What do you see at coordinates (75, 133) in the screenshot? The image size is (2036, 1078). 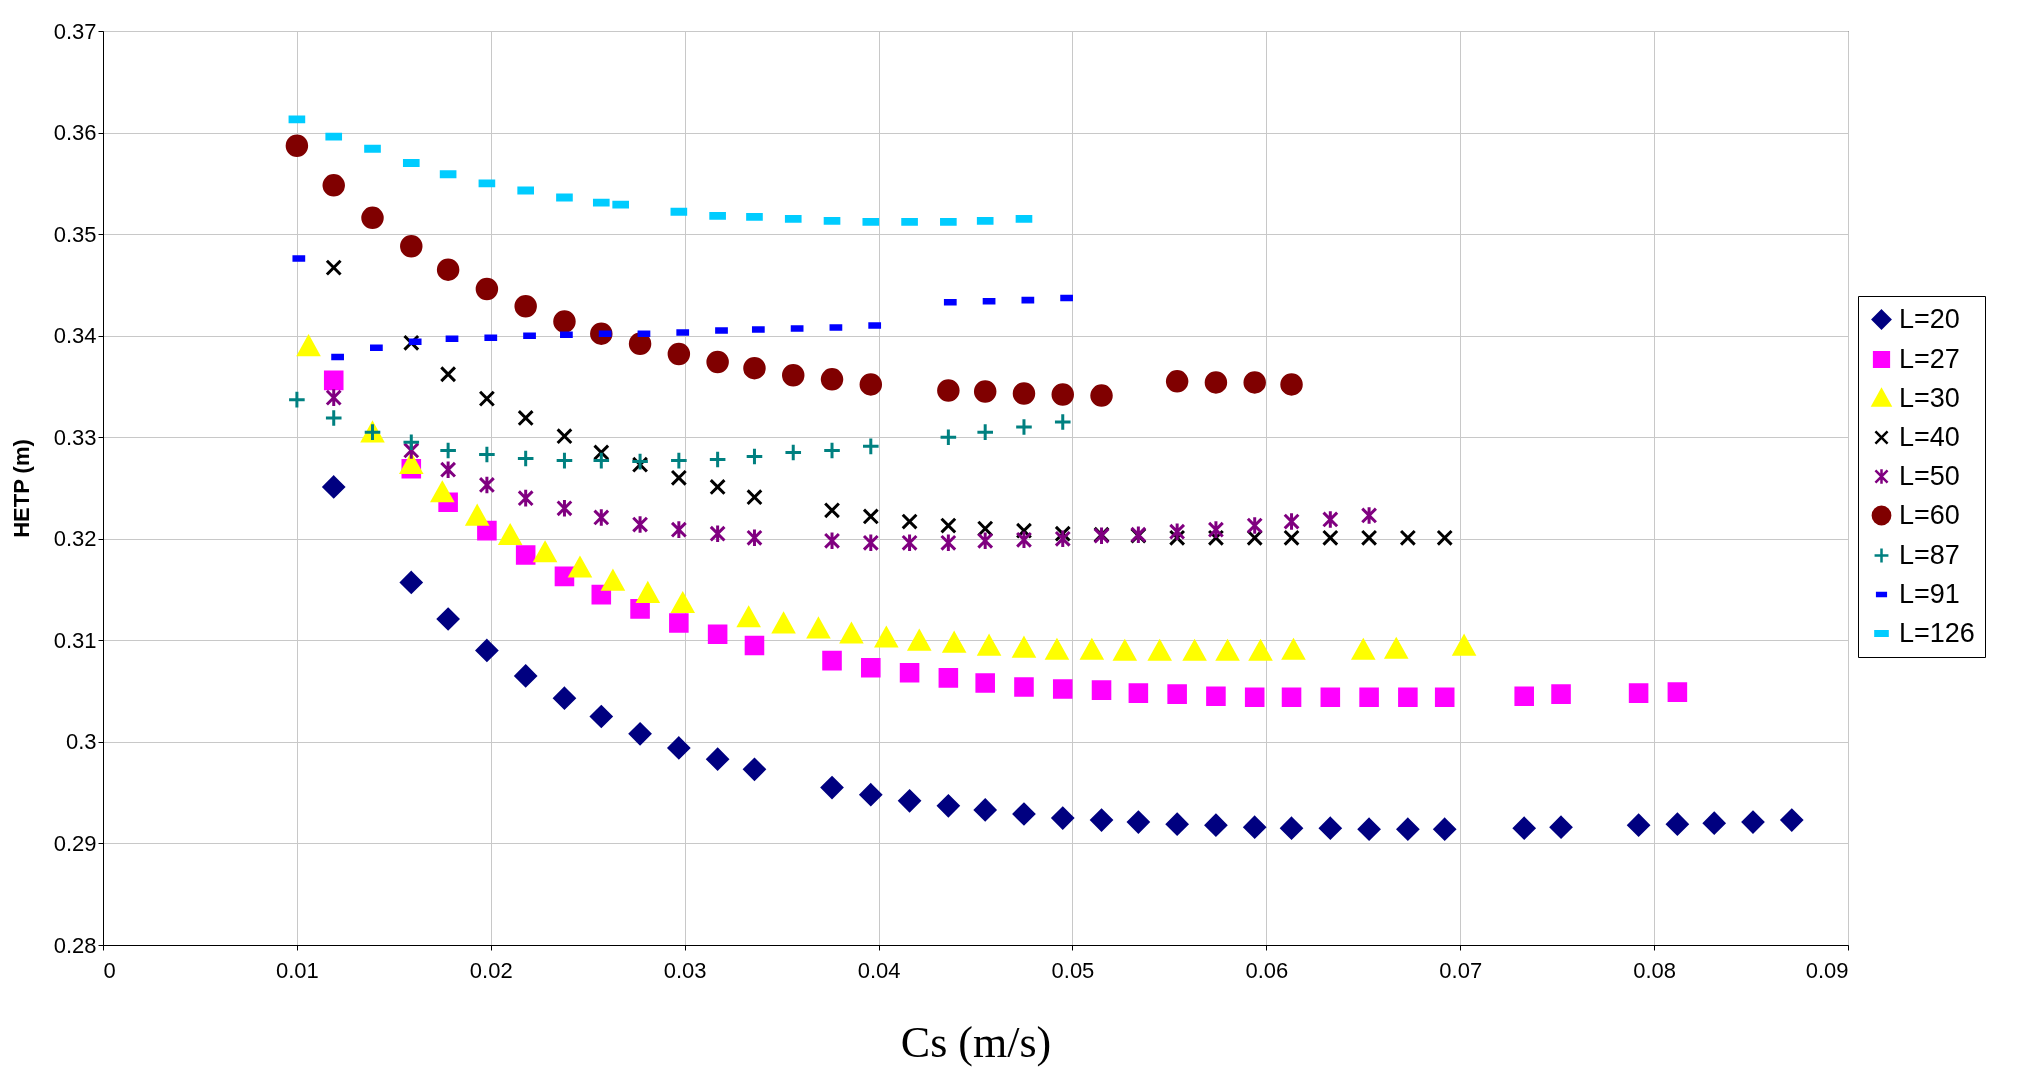 I see `y-tick-label: 0.36` at bounding box center [75, 133].